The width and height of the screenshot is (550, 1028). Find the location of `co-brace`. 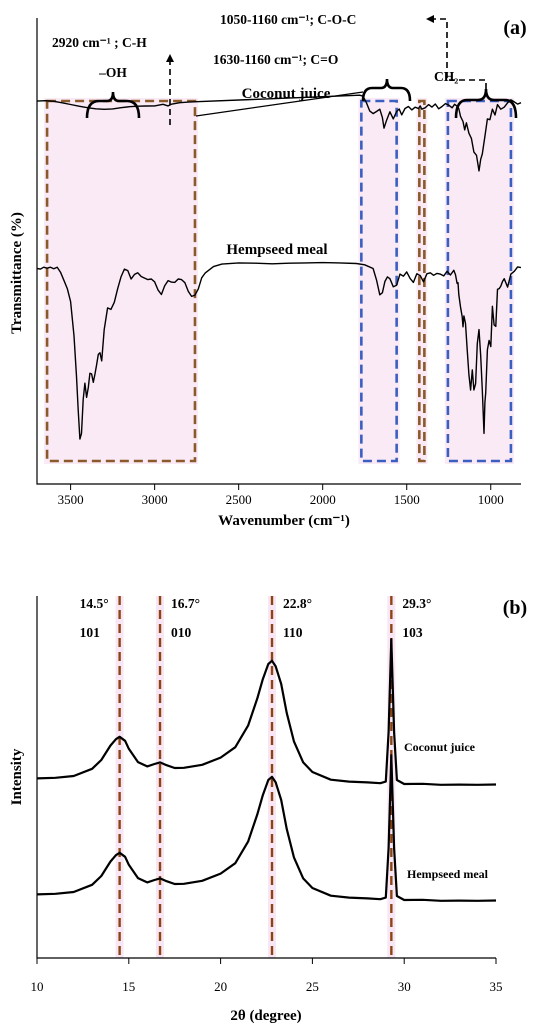

co-brace is located at coordinates (386, 90).